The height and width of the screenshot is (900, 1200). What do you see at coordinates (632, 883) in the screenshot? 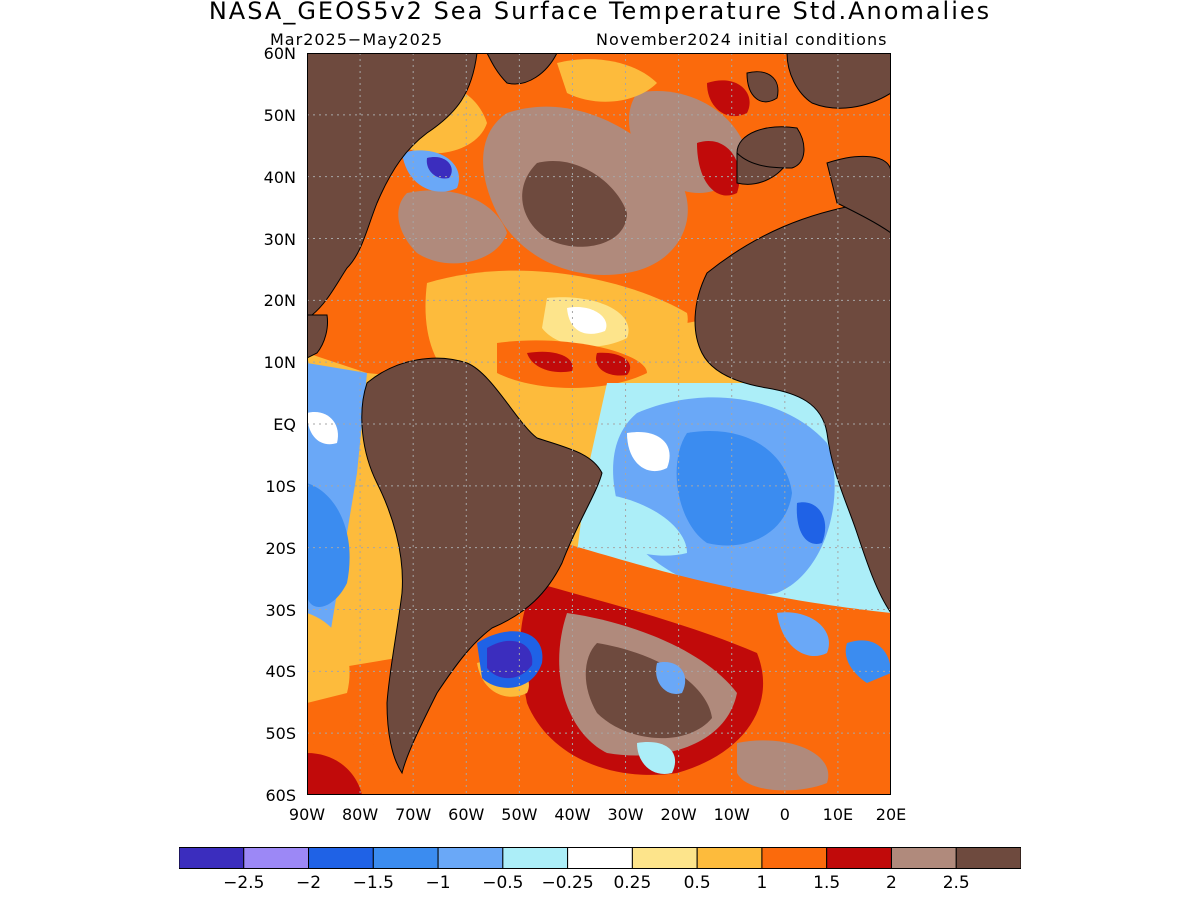
I see `colorbar-tick-label: 0.25` at bounding box center [632, 883].